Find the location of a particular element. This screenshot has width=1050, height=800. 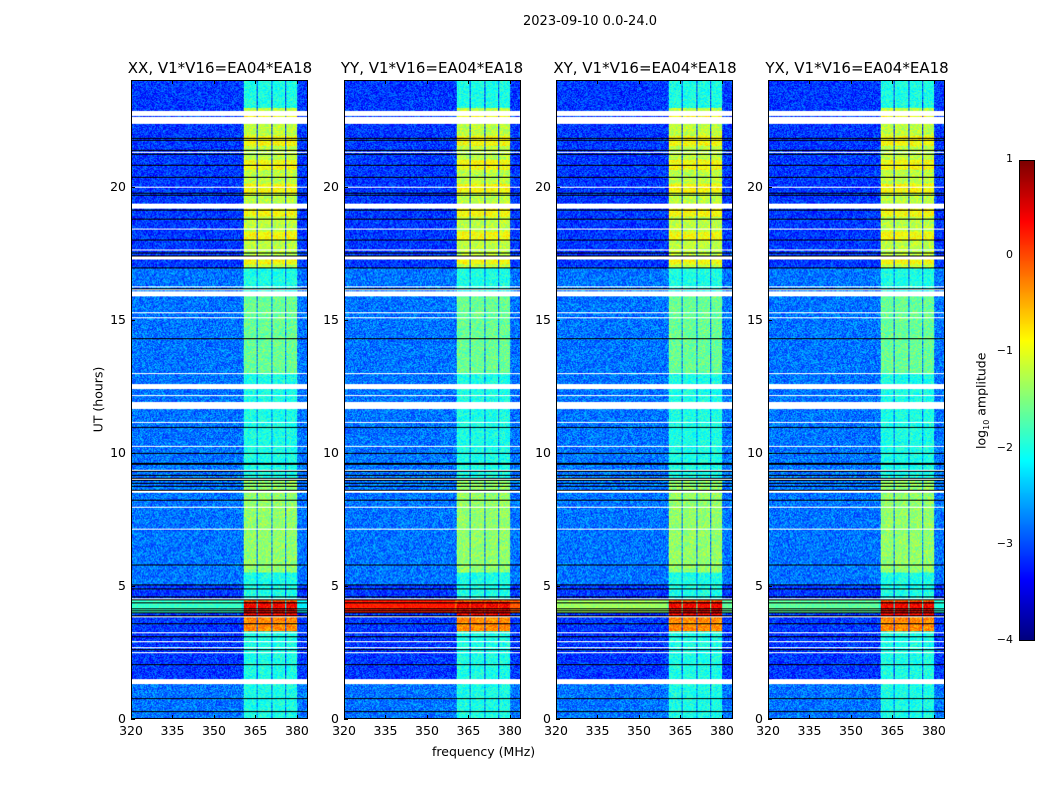

panel-title-yx: YX, V1*V16=EA04*EA18 is located at coordinates (857, 68).